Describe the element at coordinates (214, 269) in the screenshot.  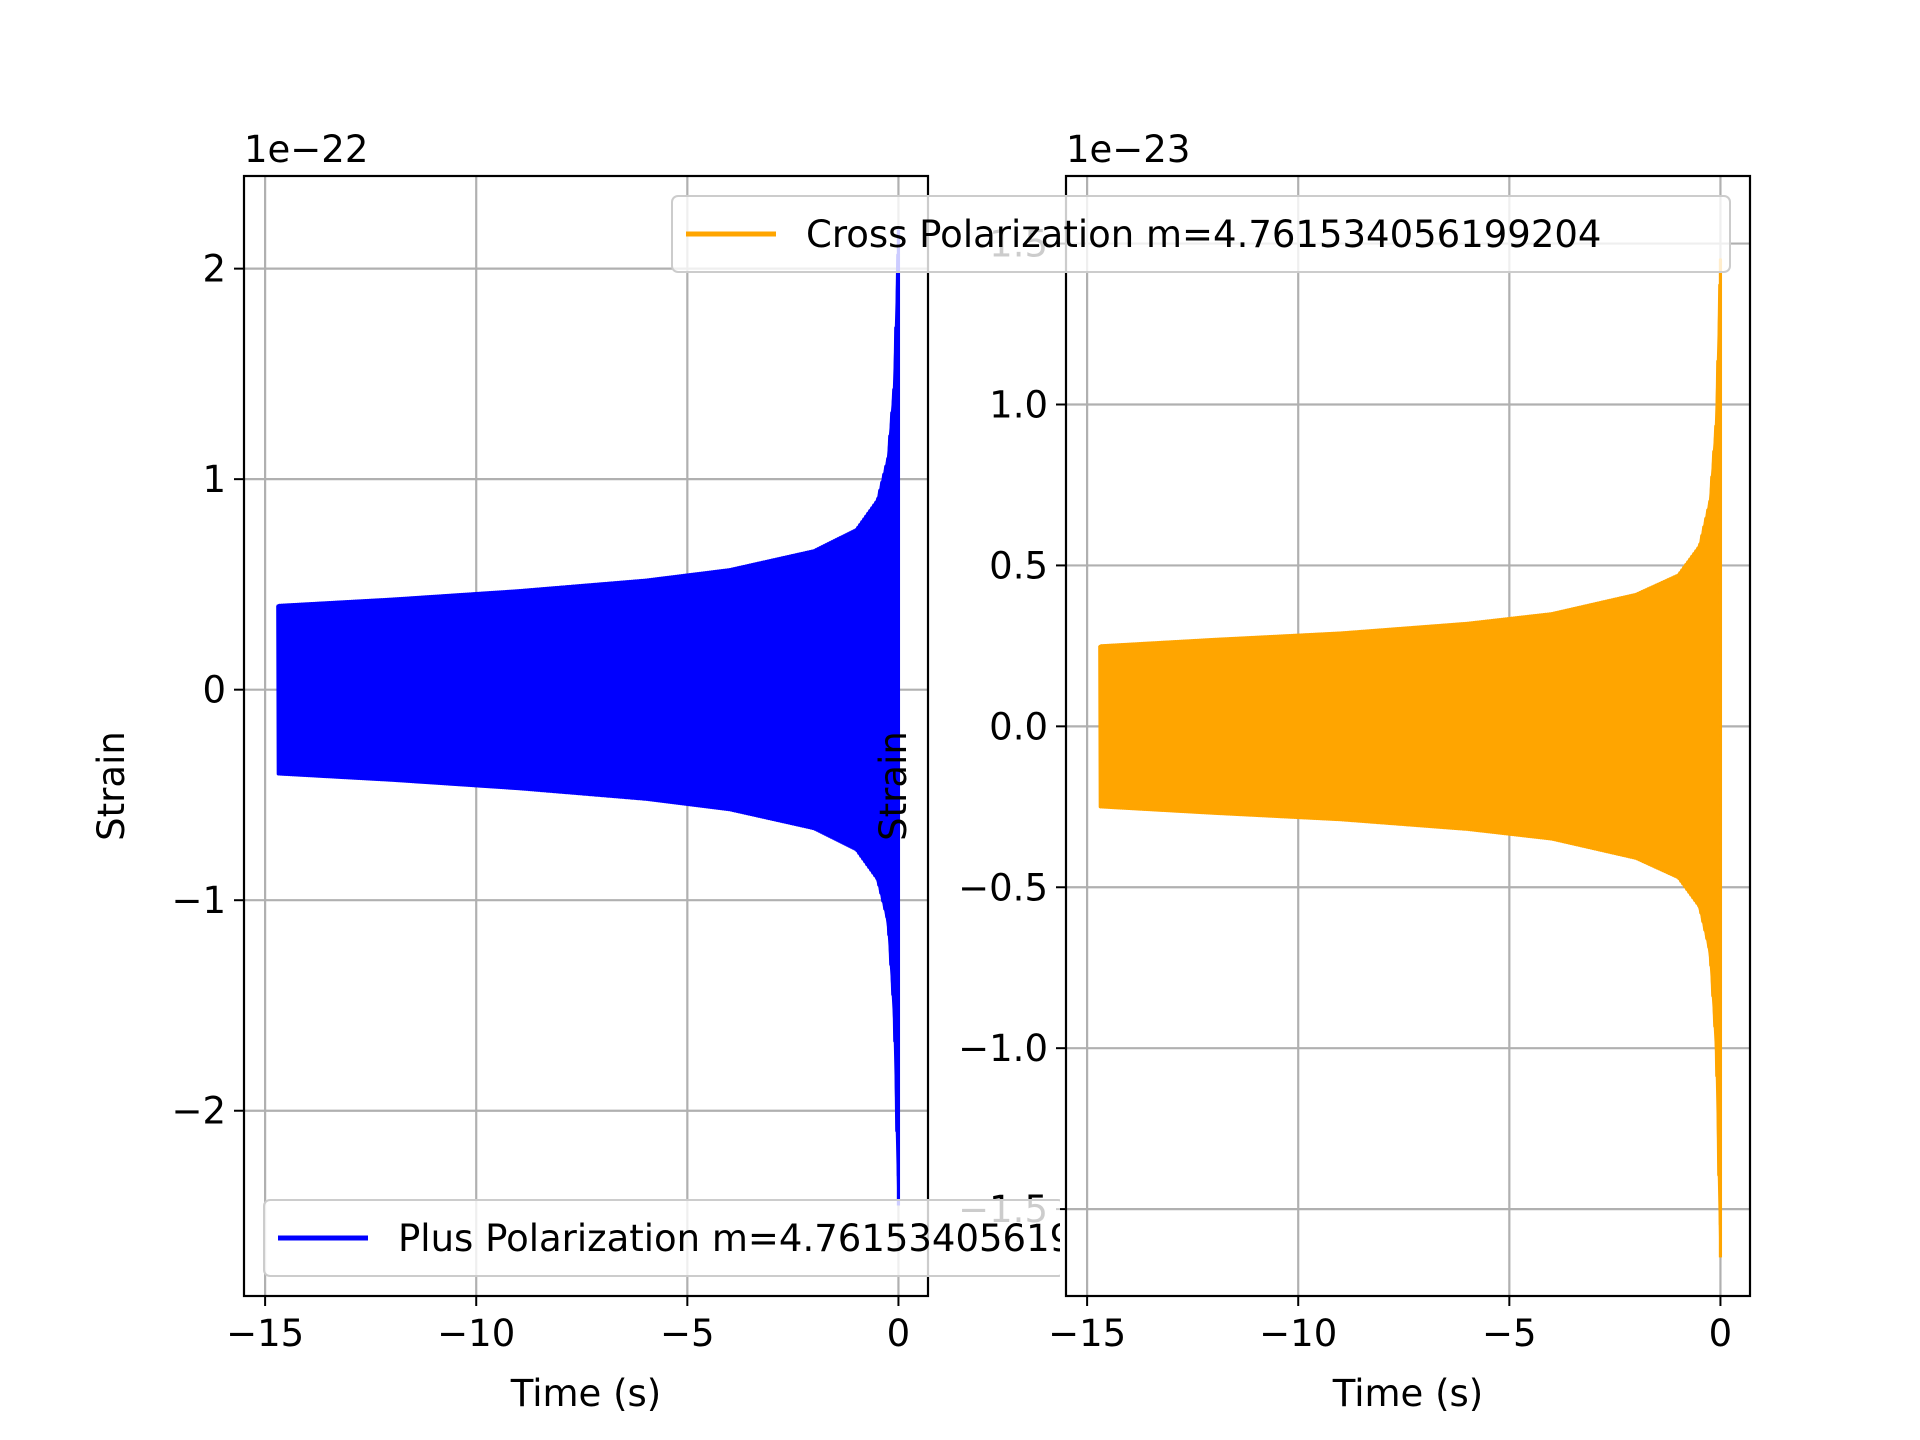
I see `y-tick-label: 2` at that location.